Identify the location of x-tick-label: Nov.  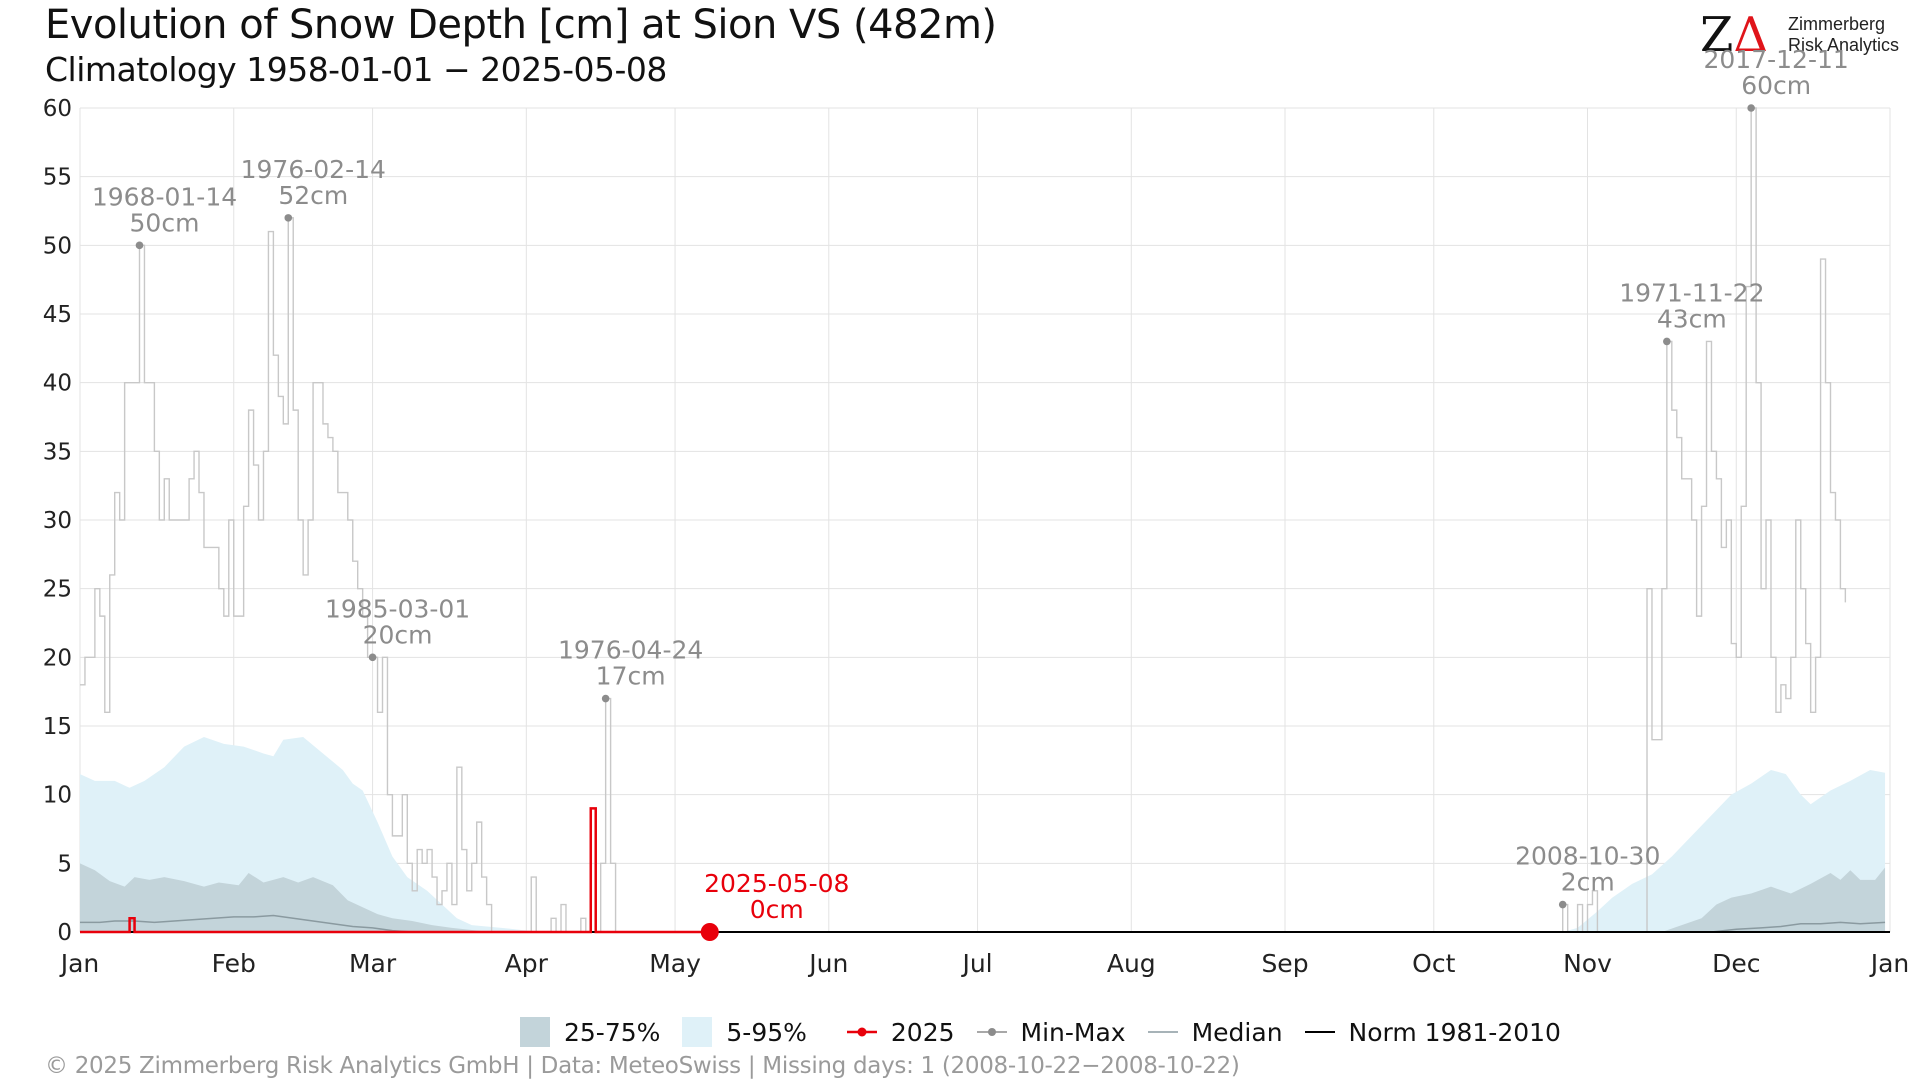
(1587, 963).